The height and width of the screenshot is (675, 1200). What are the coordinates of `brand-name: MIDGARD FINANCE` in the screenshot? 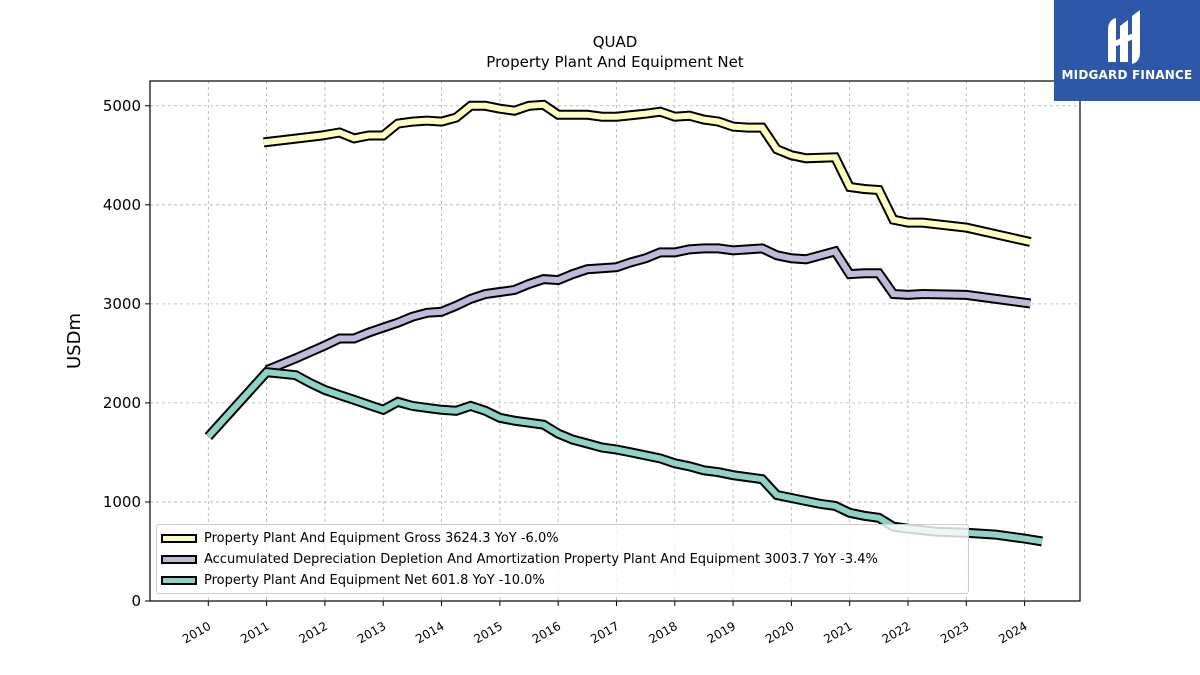 It's located at (1127, 75).